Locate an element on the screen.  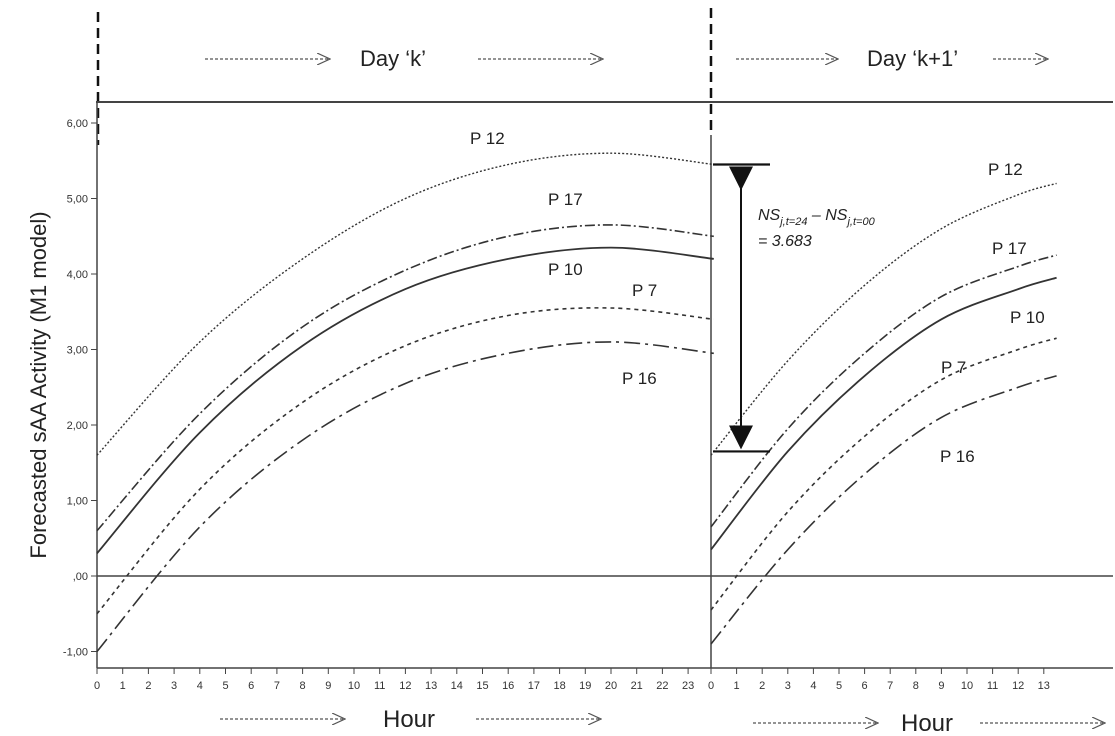
day-headers: Day ‘k’ Day ‘k+1’ is located at coordinates (626, 58).